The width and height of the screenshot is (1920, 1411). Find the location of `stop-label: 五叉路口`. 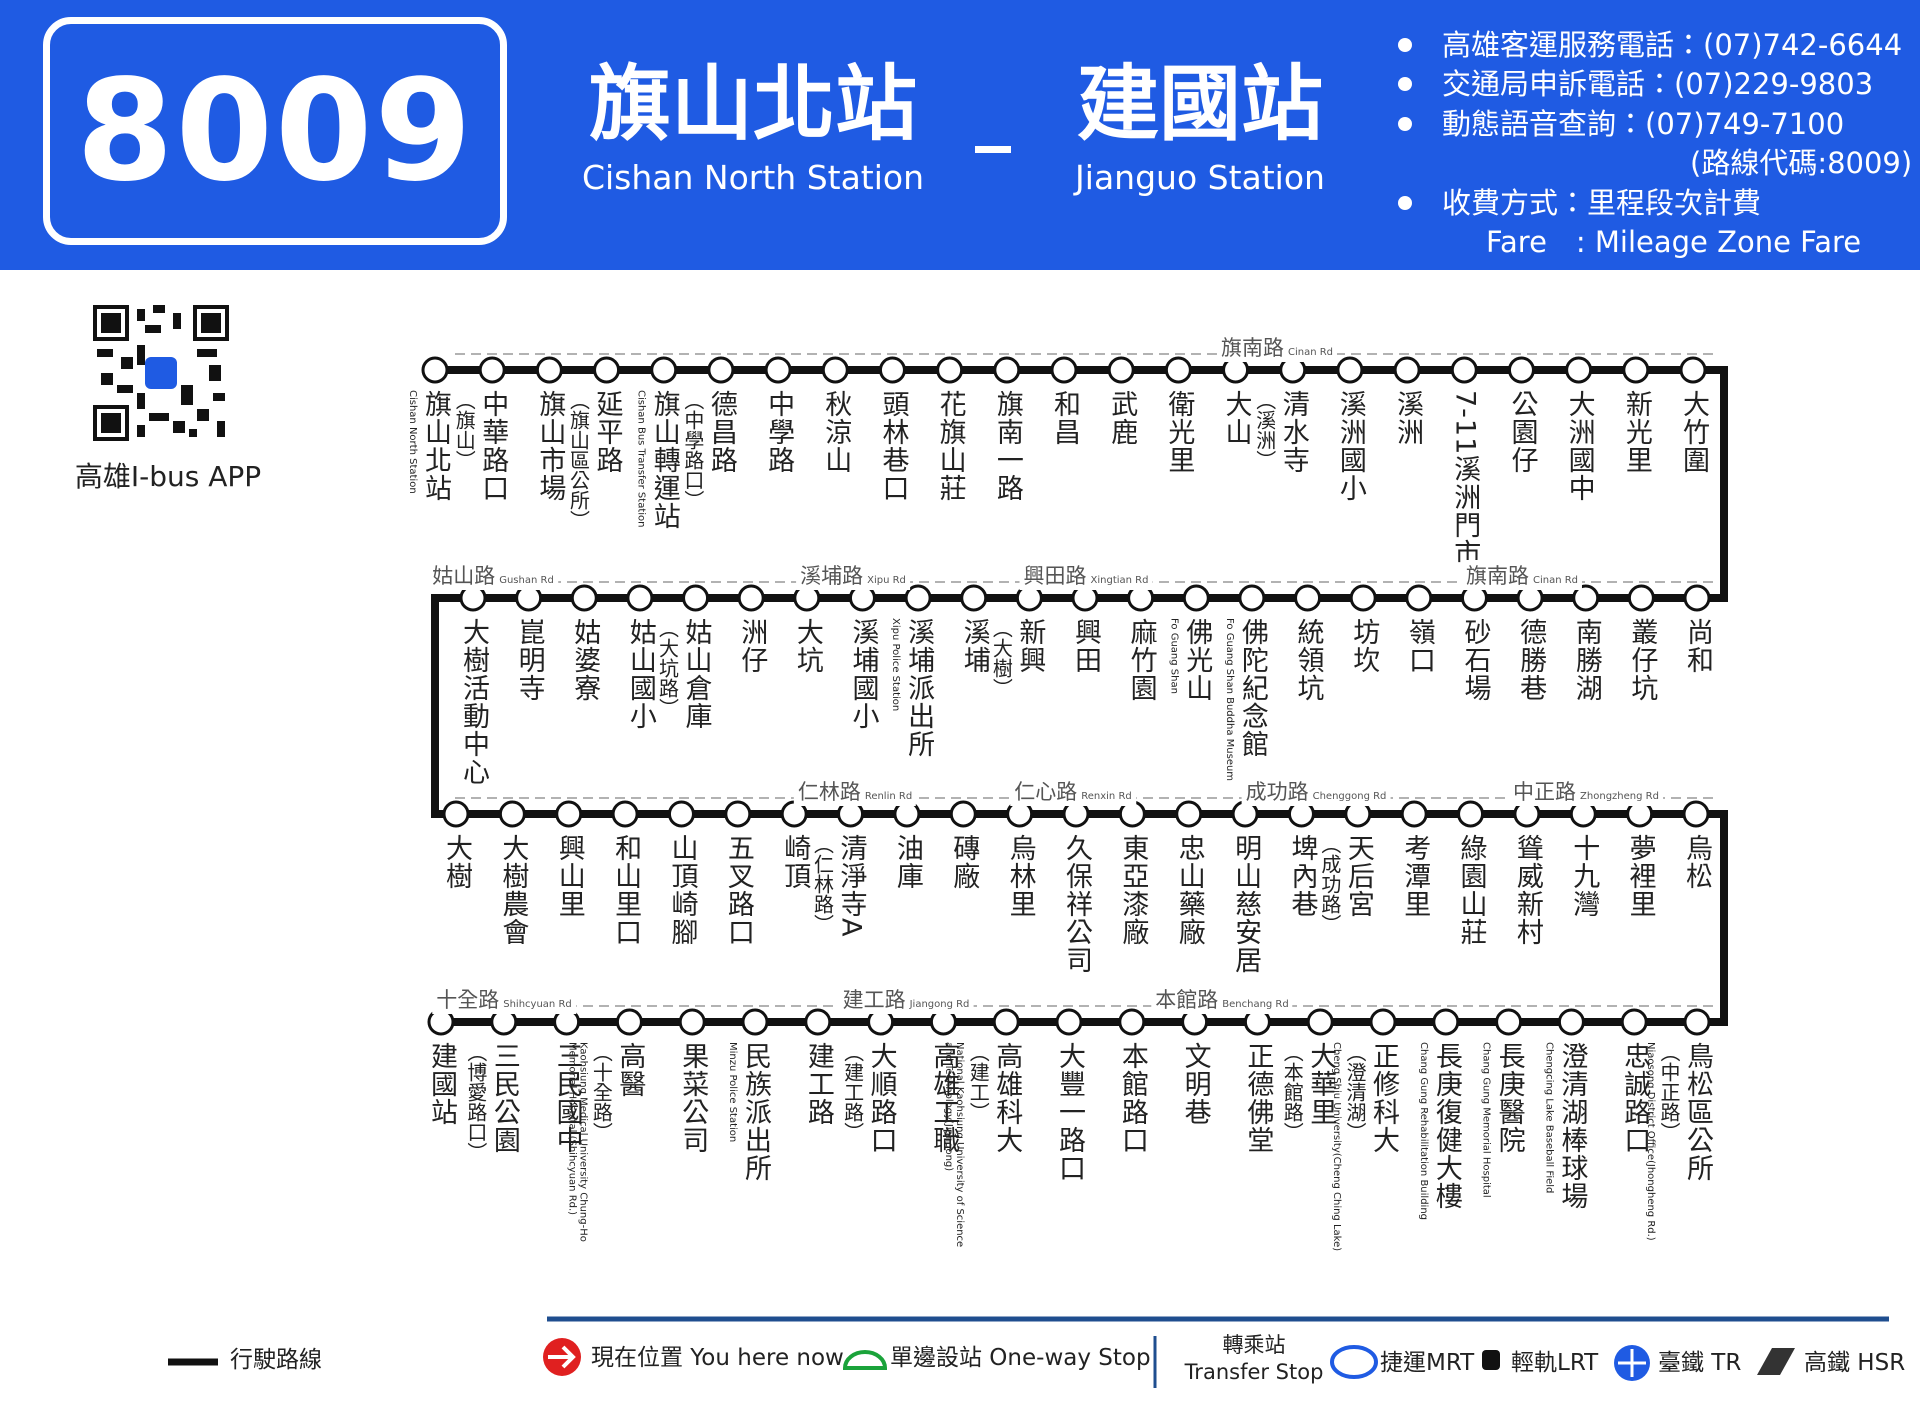

stop-label: 五叉路口 is located at coordinates (738, 890).